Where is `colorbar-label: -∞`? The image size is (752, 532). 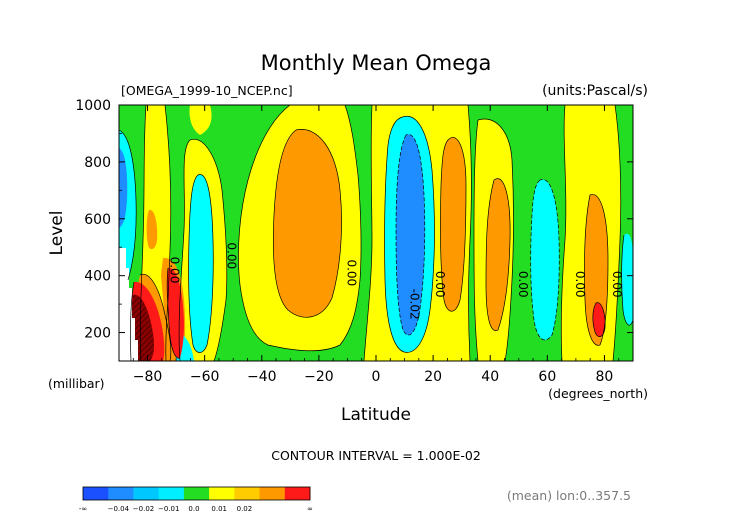
colorbar-label: -∞ is located at coordinates (83, 509).